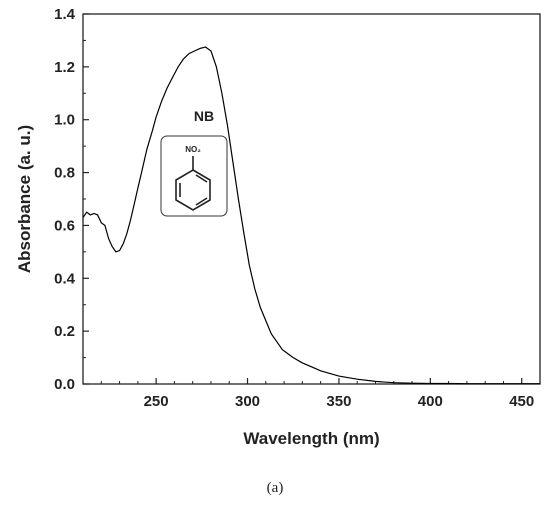  What do you see at coordinates (275, 488) in the screenshot?
I see `figure-caption: (a)` at bounding box center [275, 488].